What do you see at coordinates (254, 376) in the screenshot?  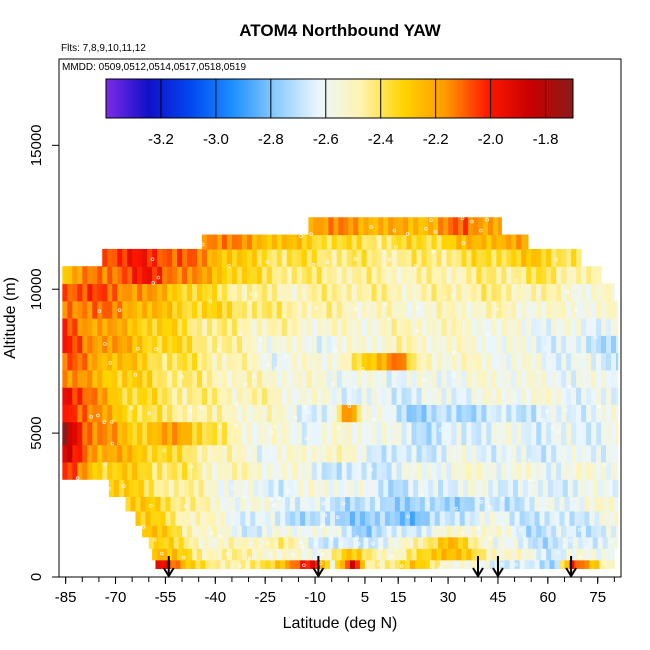 I see `sample-point` at bounding box center [254, 376].